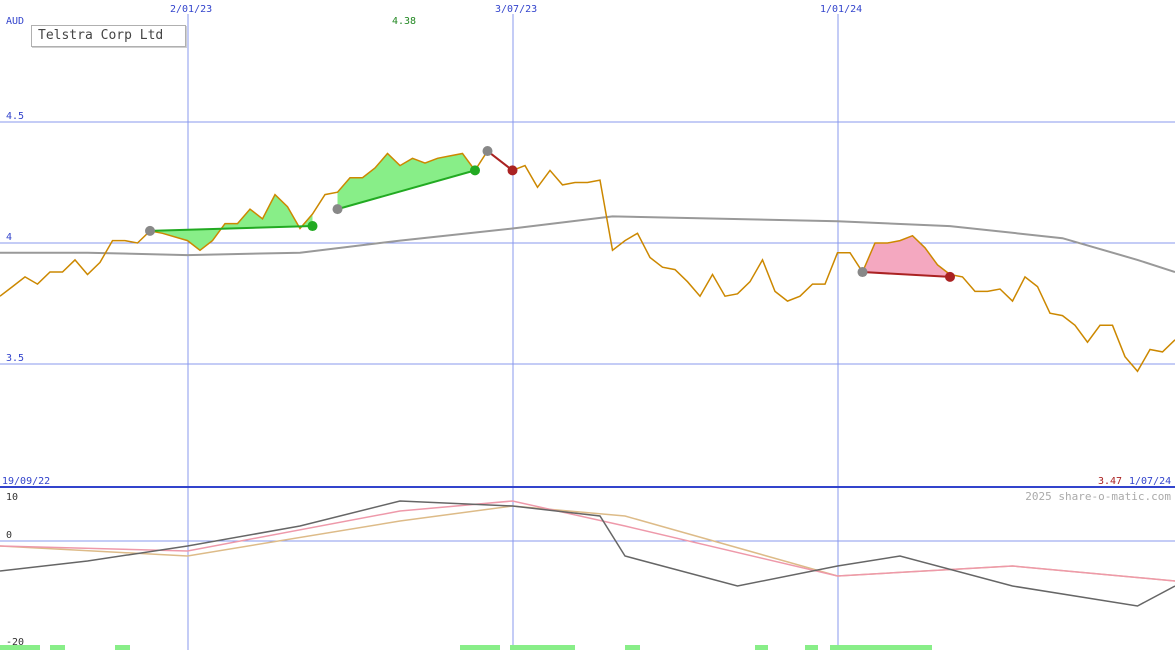 The height and width of the screenshot is (650, 1175). What do you see at coordinates (404, 21) in the screenshot?
I see `peak-label: 4.38` at bounding box center [404, 21].